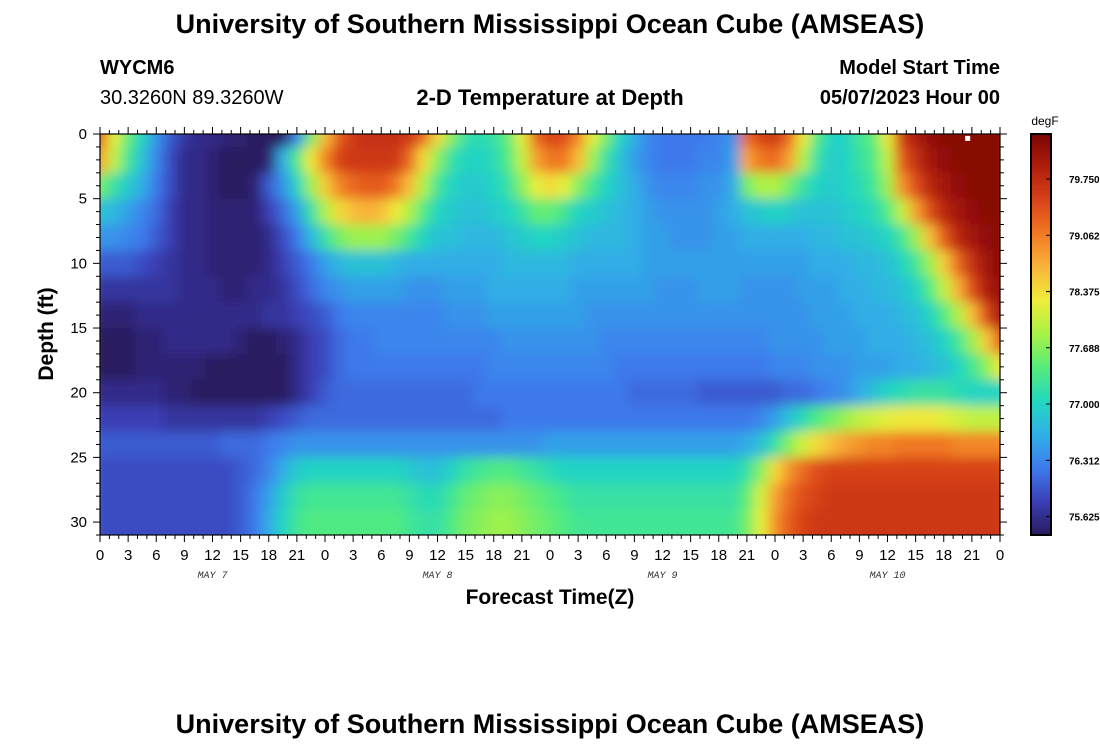 Image resolution: width=1100 pixels, height=750 pixels. What do you see at coordinates (550, 555) in the screenshot?
I see `x-tick-label: 0` at bounding box center [550, 555].